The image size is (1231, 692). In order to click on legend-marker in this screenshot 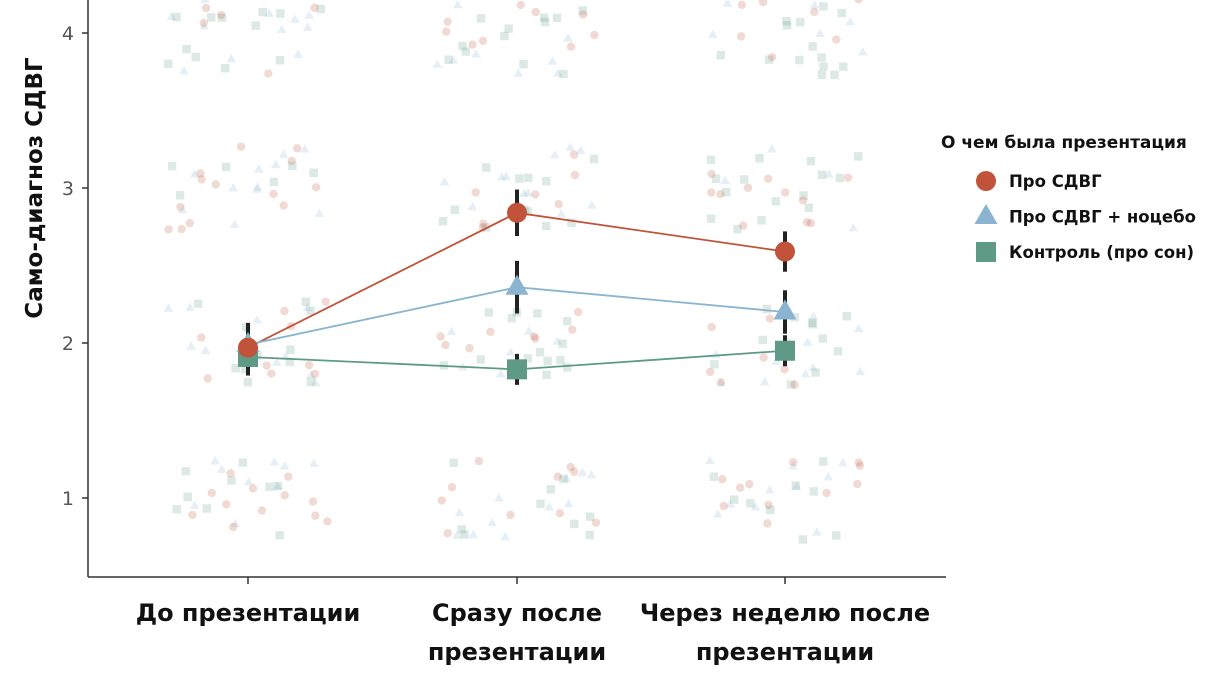, I will do `click(986, 214)`.